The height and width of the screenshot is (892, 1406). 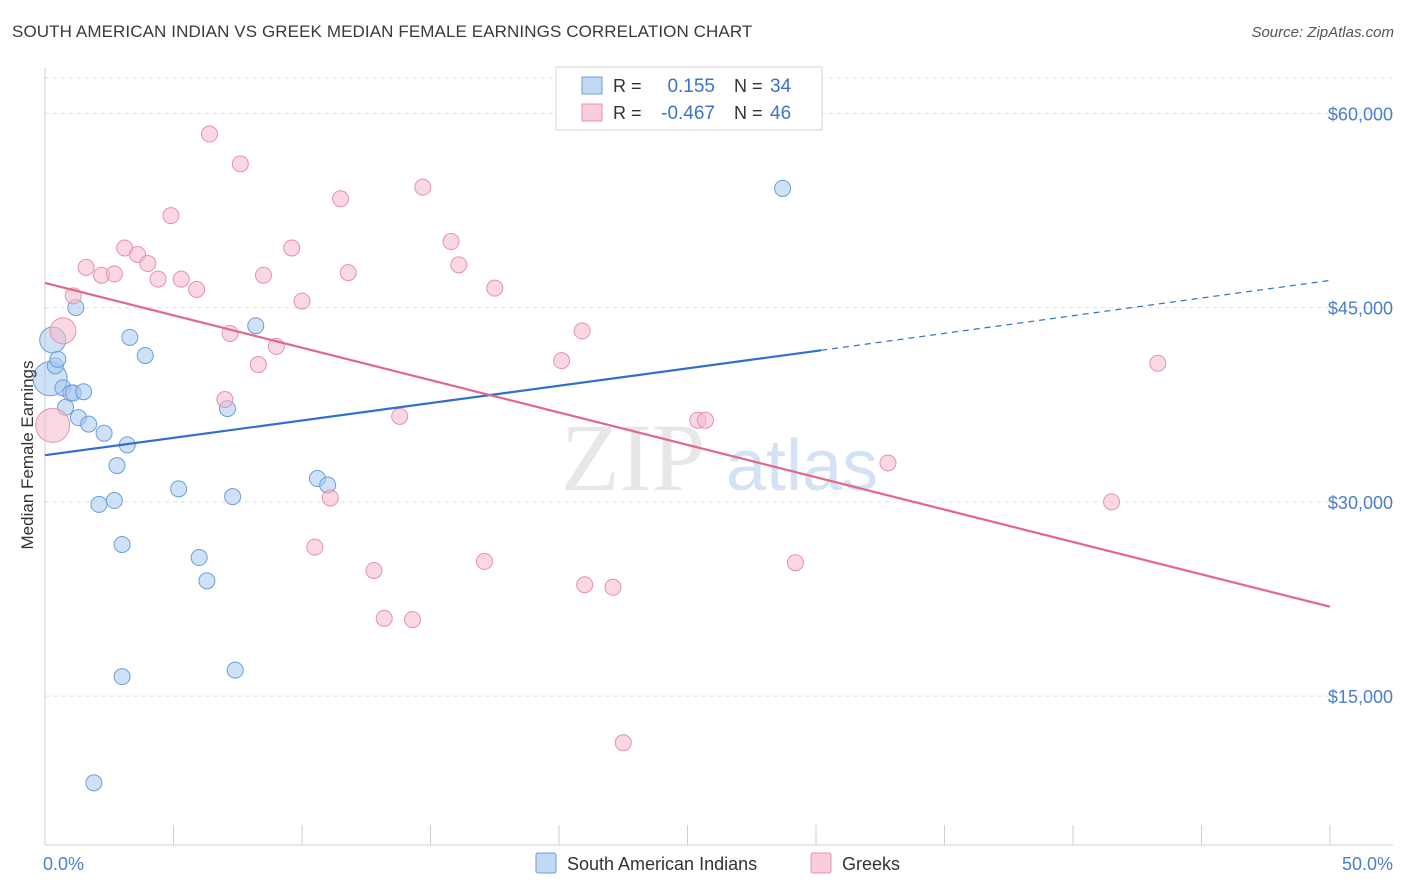 I want to click on trend-line-blue, so click(x=433, y=403).